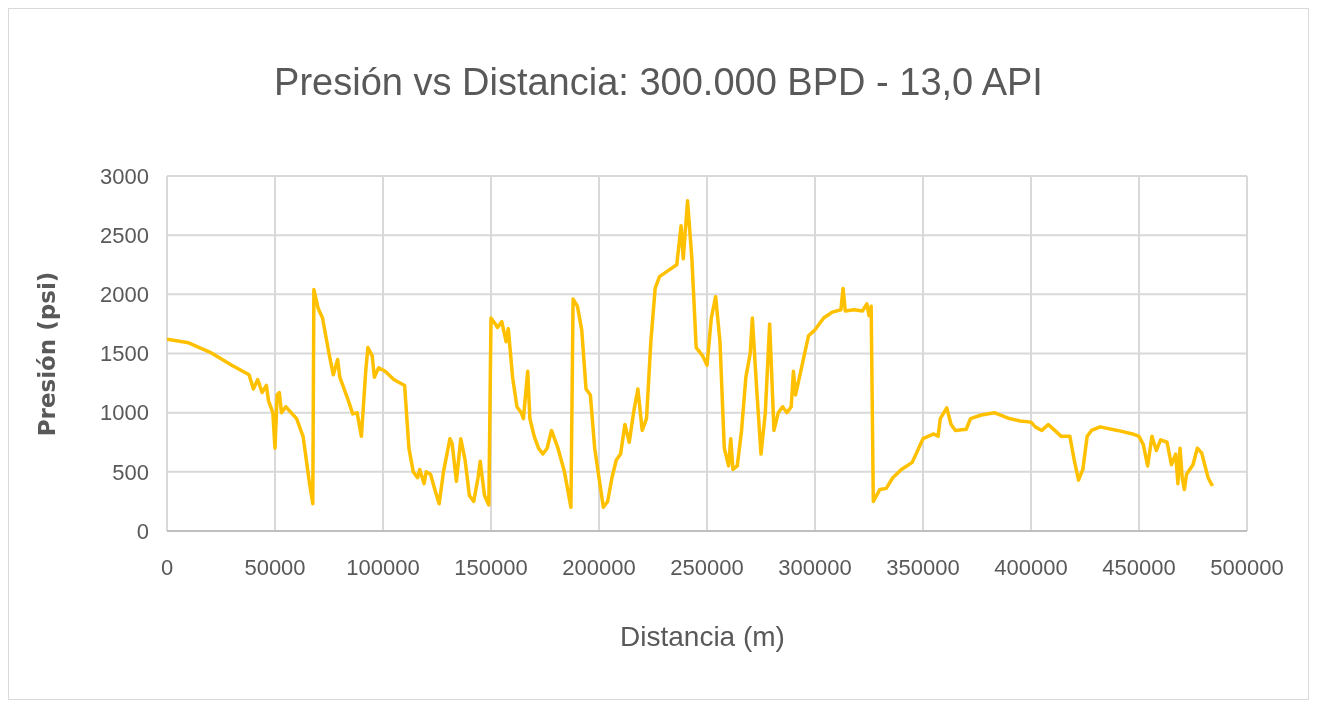  What do you see at coordinates (167, 567) in the screenshot?
I see `x-tick-label: 0` at bounding box center [167, 567].